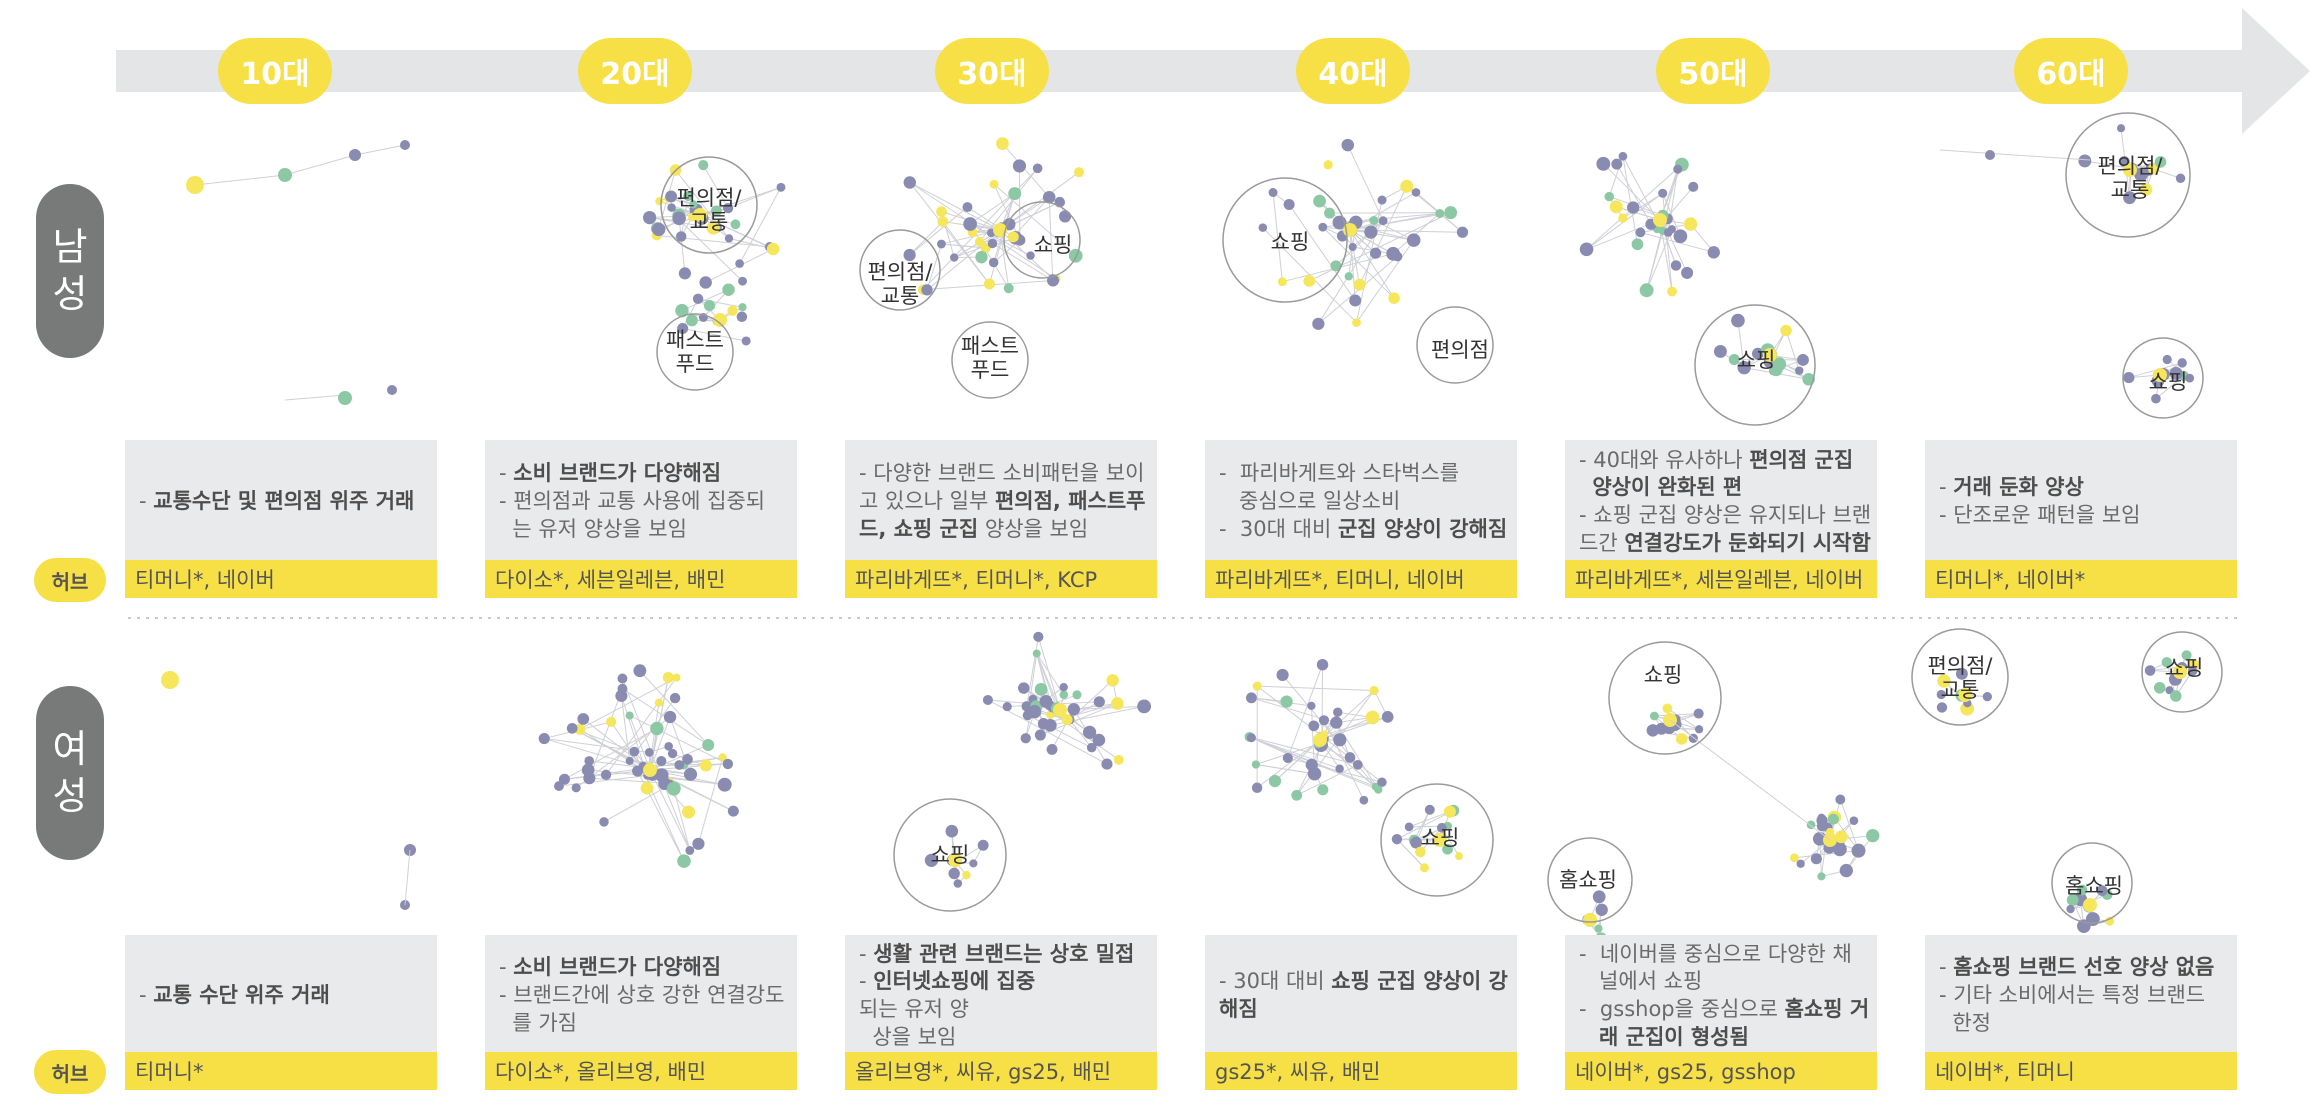 The width and height of the screenshot is (2324, 1110). Describe the element at coordinates (1721, 955) in the screenshot. I see `description-line: - 네이버를 중심으로 다양한 채` at that location.